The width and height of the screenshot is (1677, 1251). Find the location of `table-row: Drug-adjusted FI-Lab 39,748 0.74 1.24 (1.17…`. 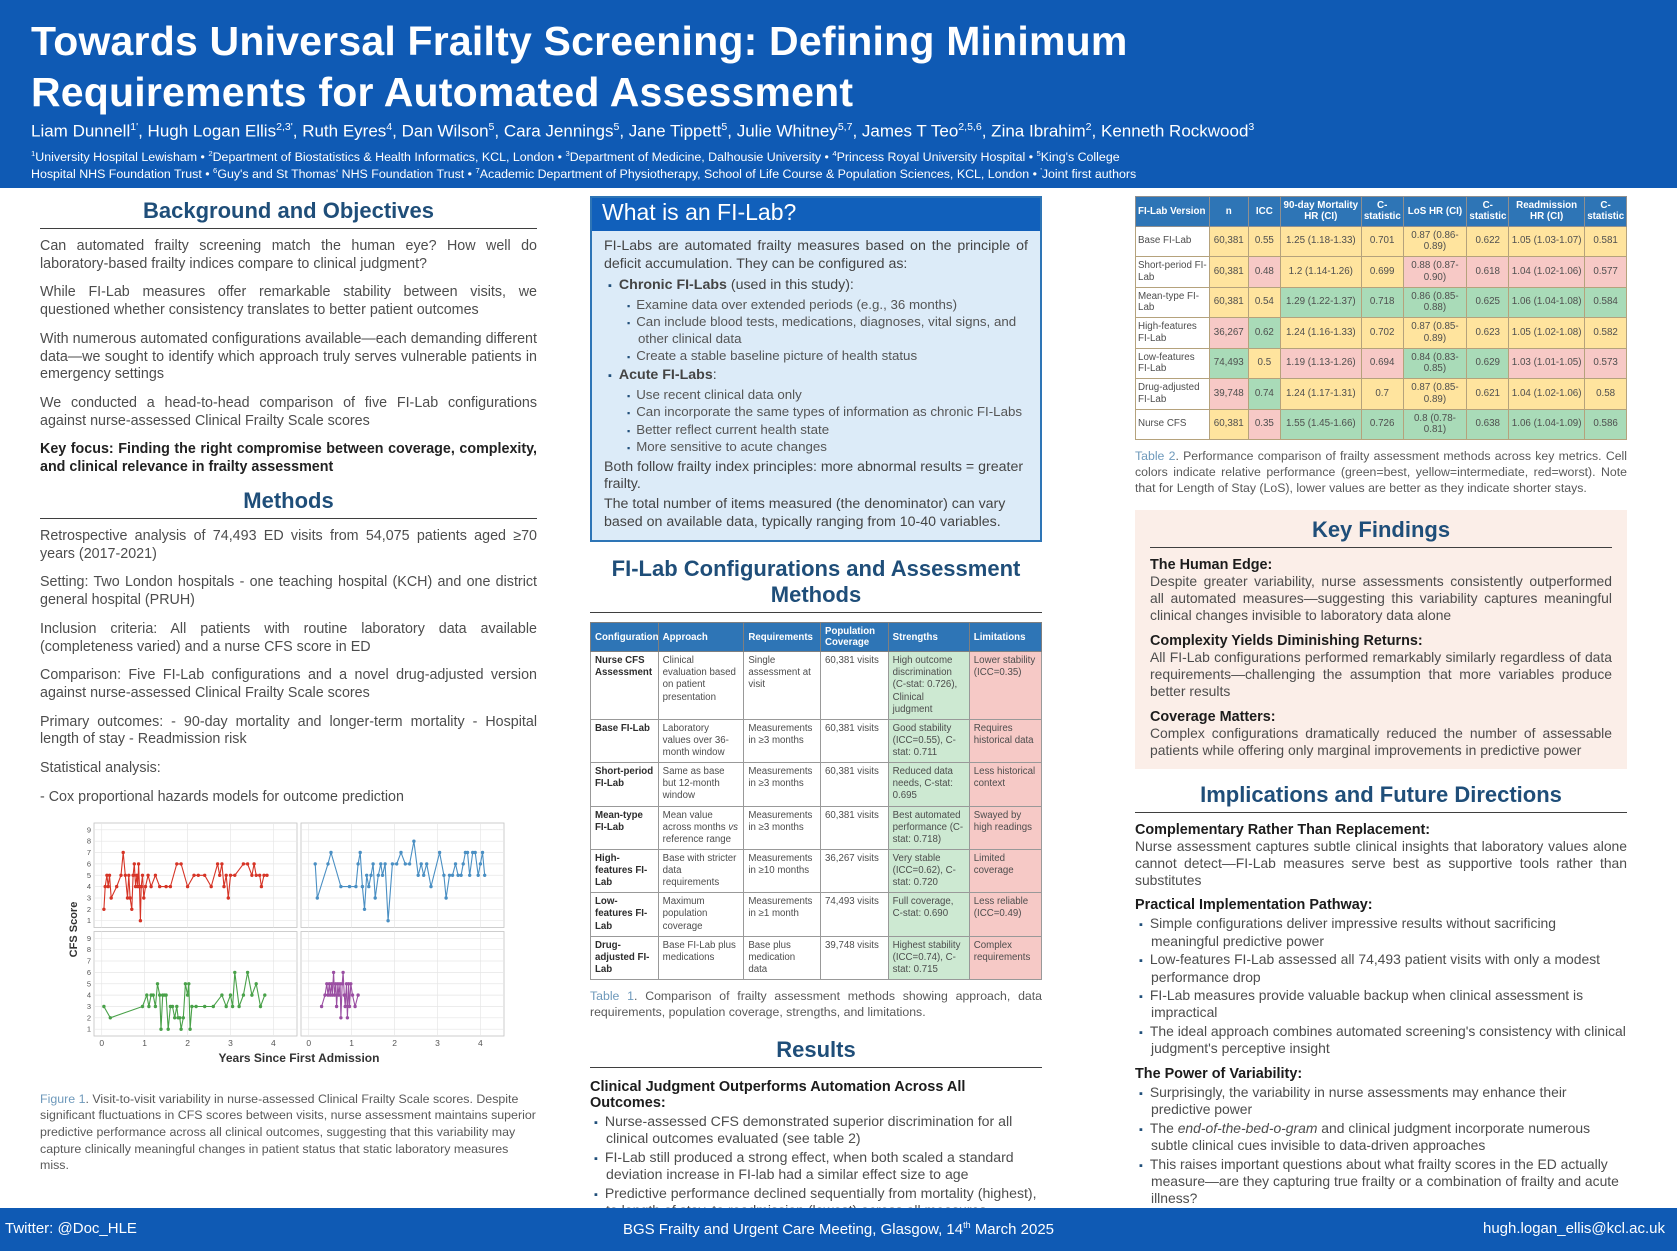

table-row: Drug-adjusted FI-Lab 39,748 0.74 1.24 (1.17… is located at coordinates (1381, 394).